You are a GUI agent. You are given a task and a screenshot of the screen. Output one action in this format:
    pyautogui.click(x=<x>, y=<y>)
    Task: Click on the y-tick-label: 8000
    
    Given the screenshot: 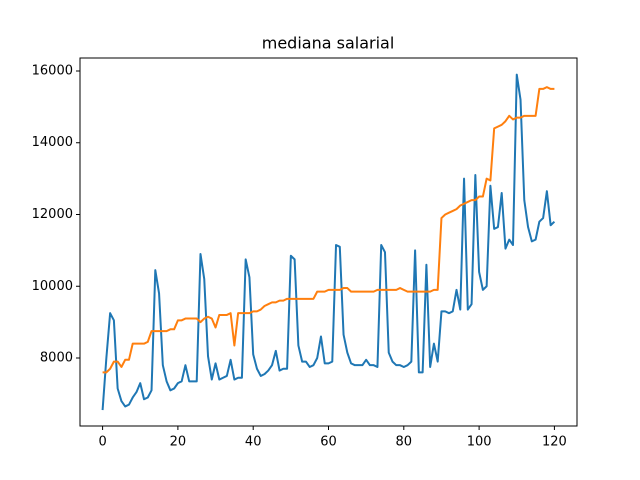 What is the action you would take?
    pyautogui.click(x=56, y=358)
    